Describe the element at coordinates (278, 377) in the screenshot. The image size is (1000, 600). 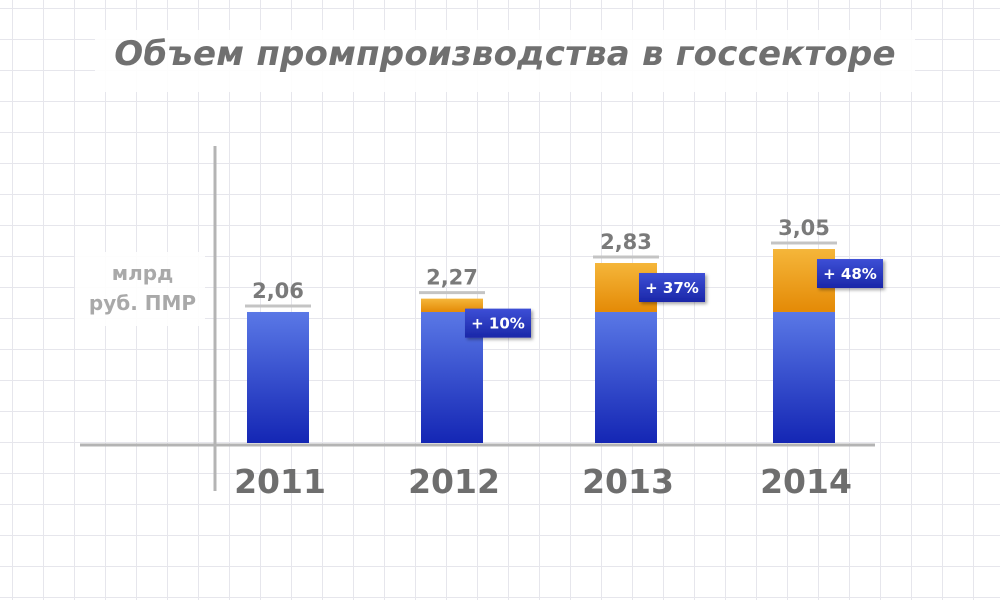
I see `bar-base-2011` at that location.